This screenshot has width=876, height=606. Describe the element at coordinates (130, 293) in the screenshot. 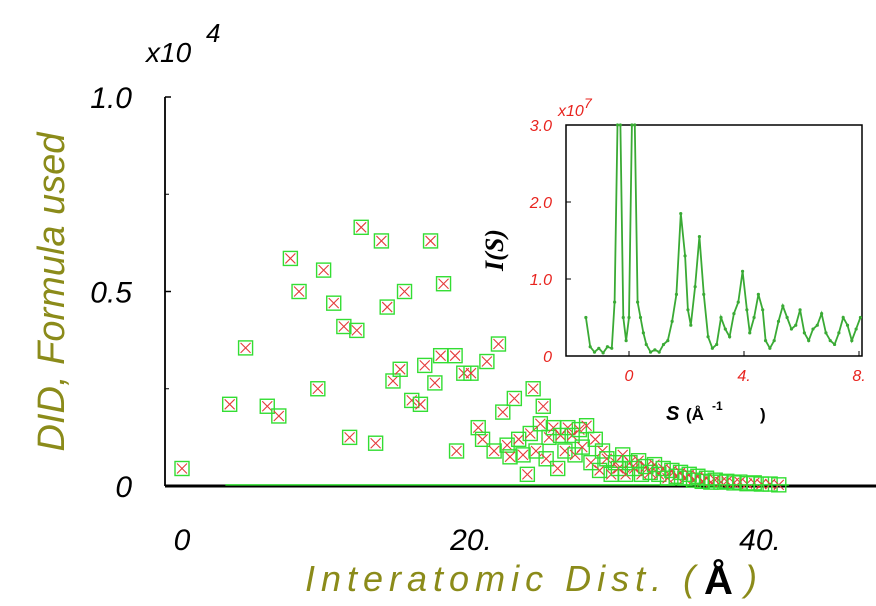

I see `main-y-ticks: 0 0.5 1.0` at that location.